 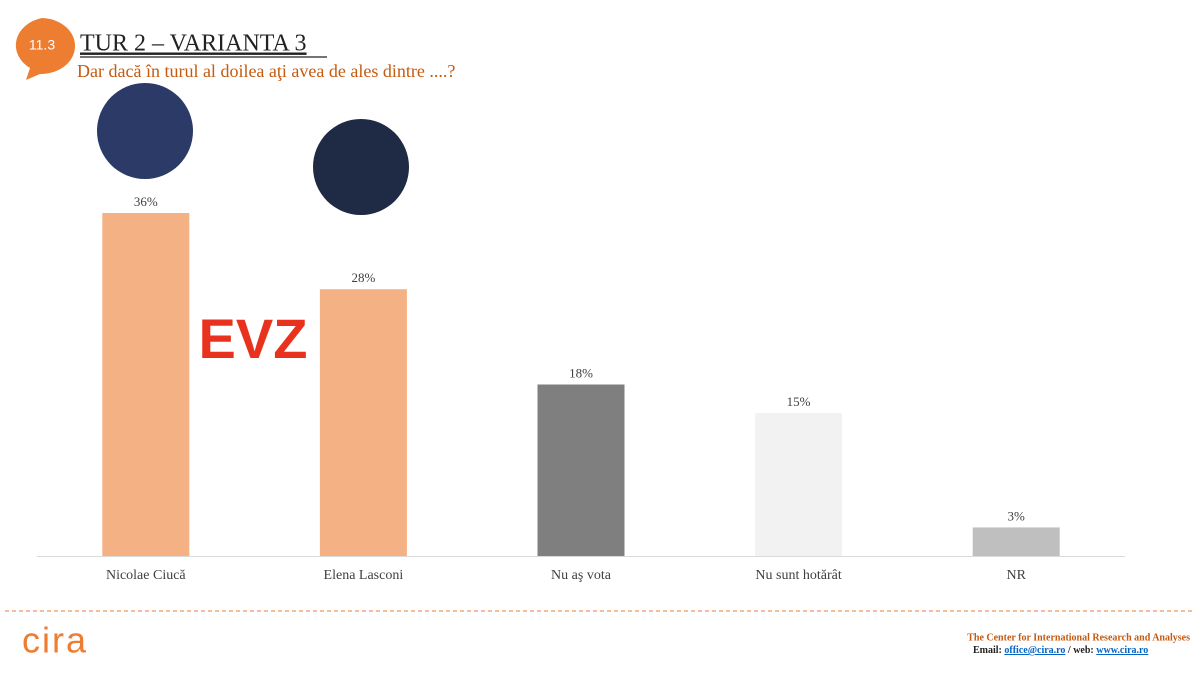 I want to click on value-label: 28%, so click(x=363, y=277).